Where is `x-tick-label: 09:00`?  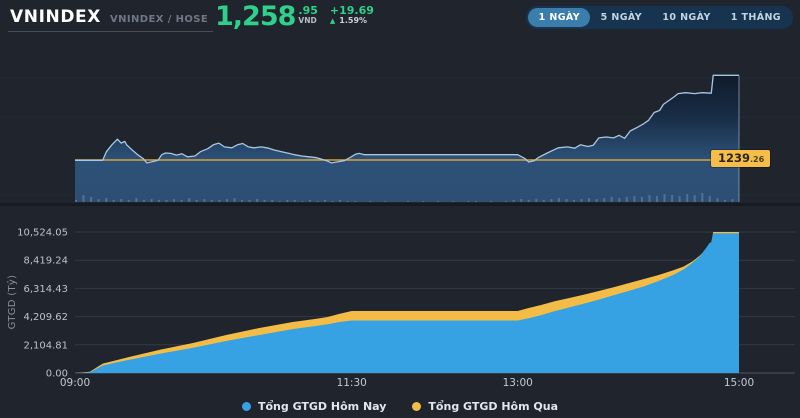
x-tick-label: 09:00 is located at coordinates (75, 383).